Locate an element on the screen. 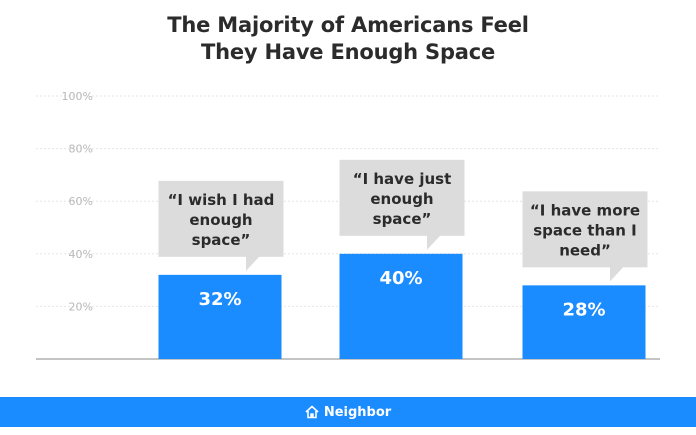 The height and width of the screenshot is (435, 696). brand-footer: Neighbor is located at coordinates (348, 412).